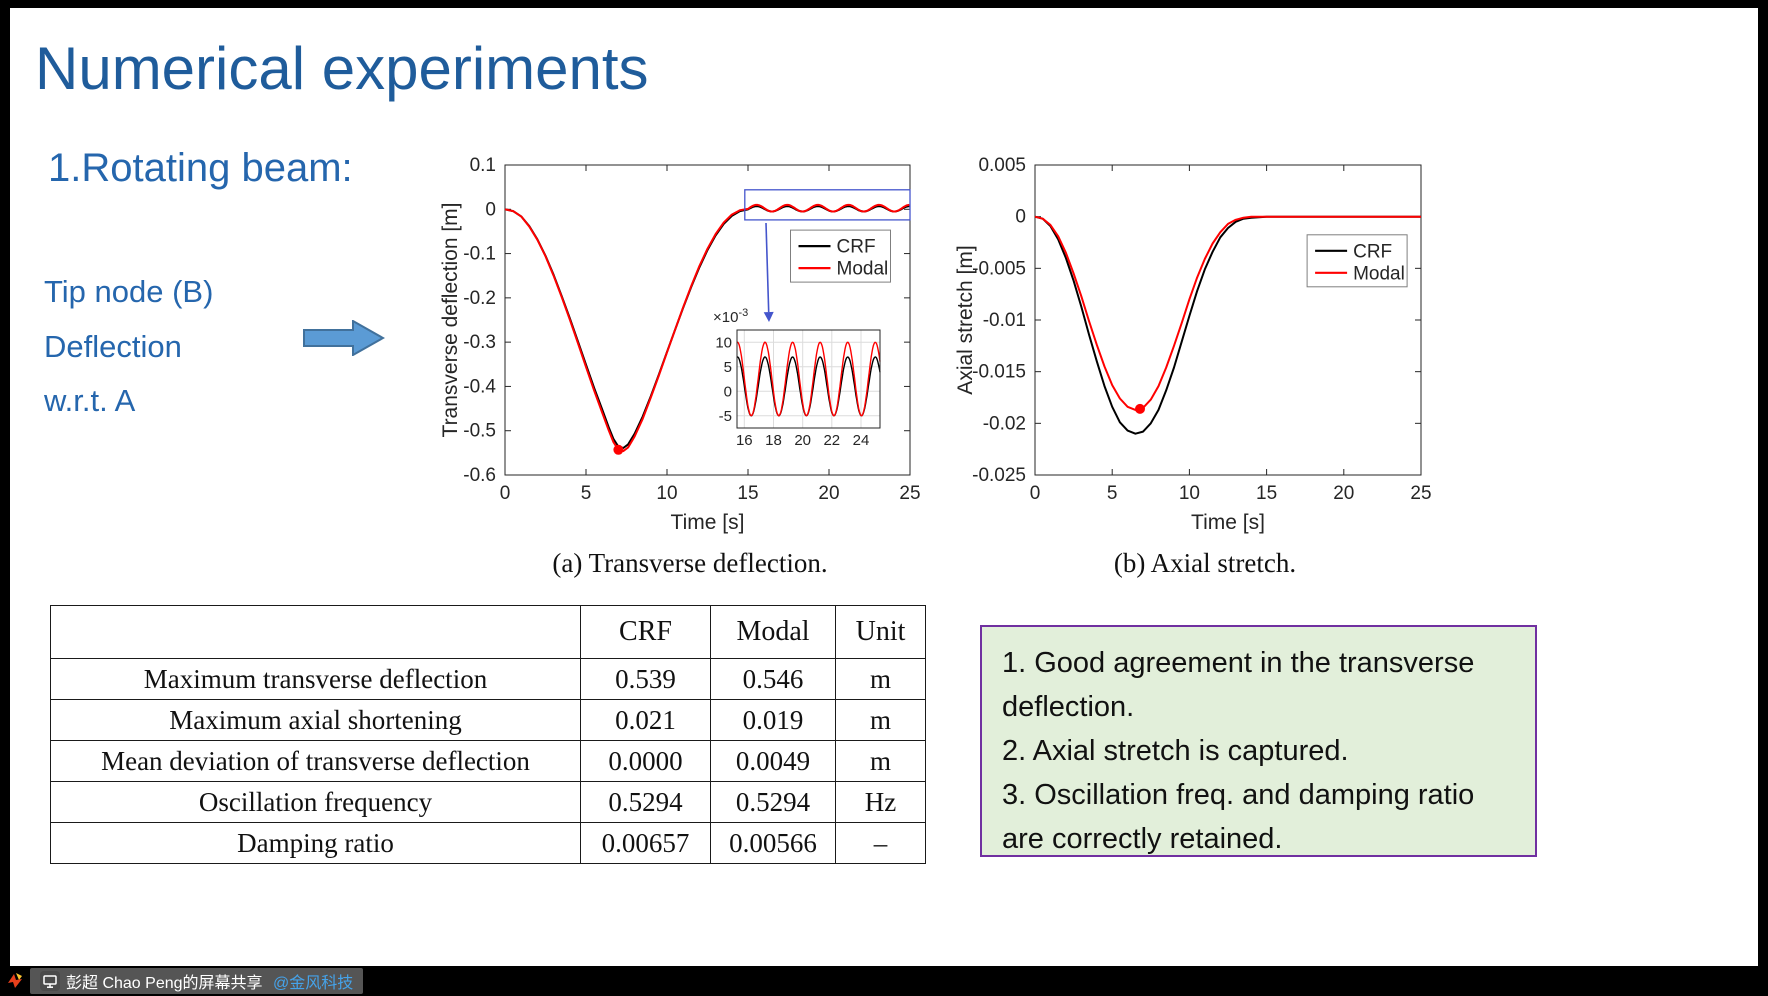 This screenshot has width=1768, height=996. Describe the element at coordinates (884, 981) in the screenshot. I see `screen-share-bar: 彭超 Chao Peng的屏幕共享 @金风科技` at that location.